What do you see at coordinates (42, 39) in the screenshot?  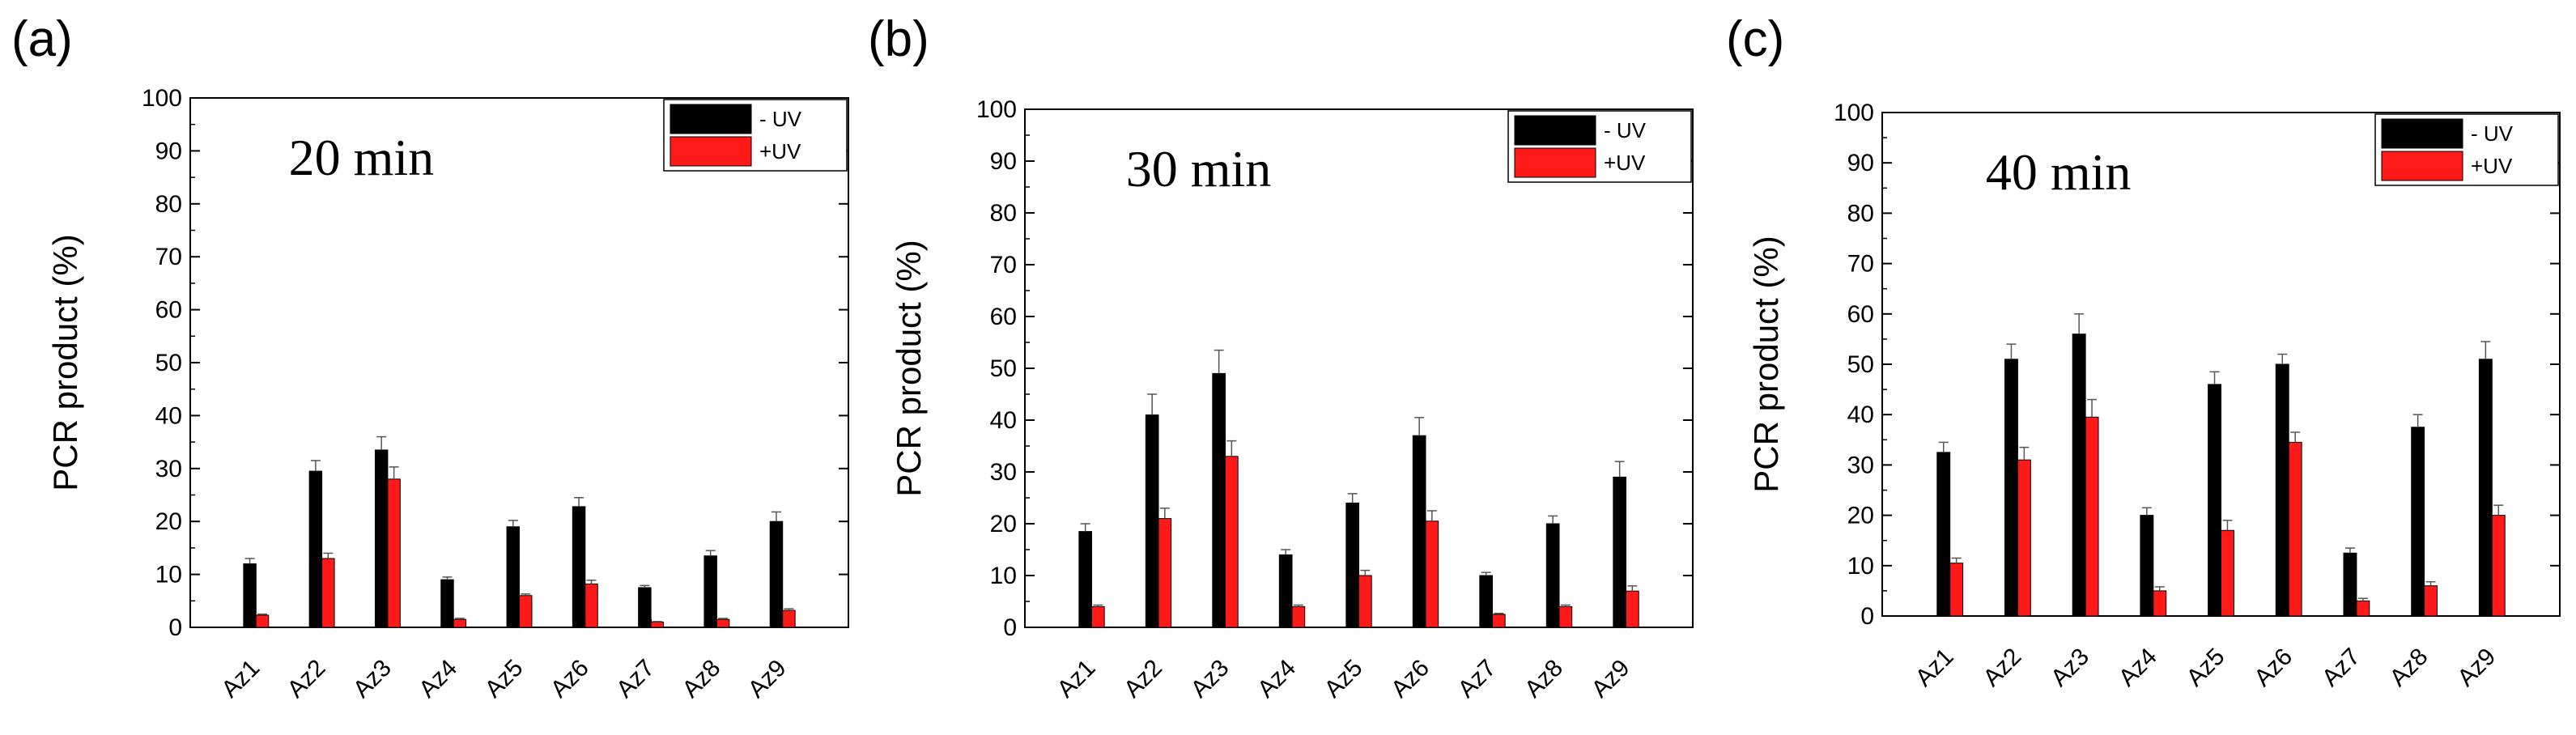 I see `panel-label: (a)` at bounding box center [42, 39].